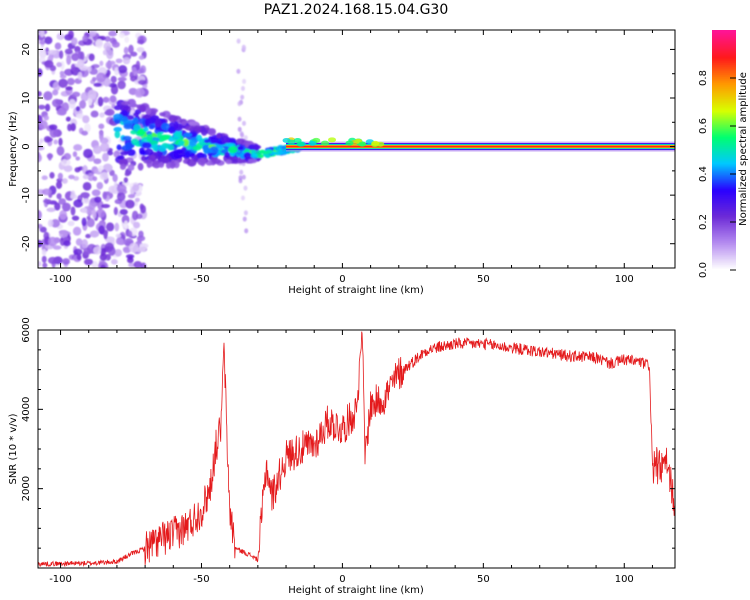 The height and width of the screenshot is (600, 750). Describe the element at coordinates (26, 49) in the screenshot. I see `spectrogram-y-tick-label: 20` at that location.